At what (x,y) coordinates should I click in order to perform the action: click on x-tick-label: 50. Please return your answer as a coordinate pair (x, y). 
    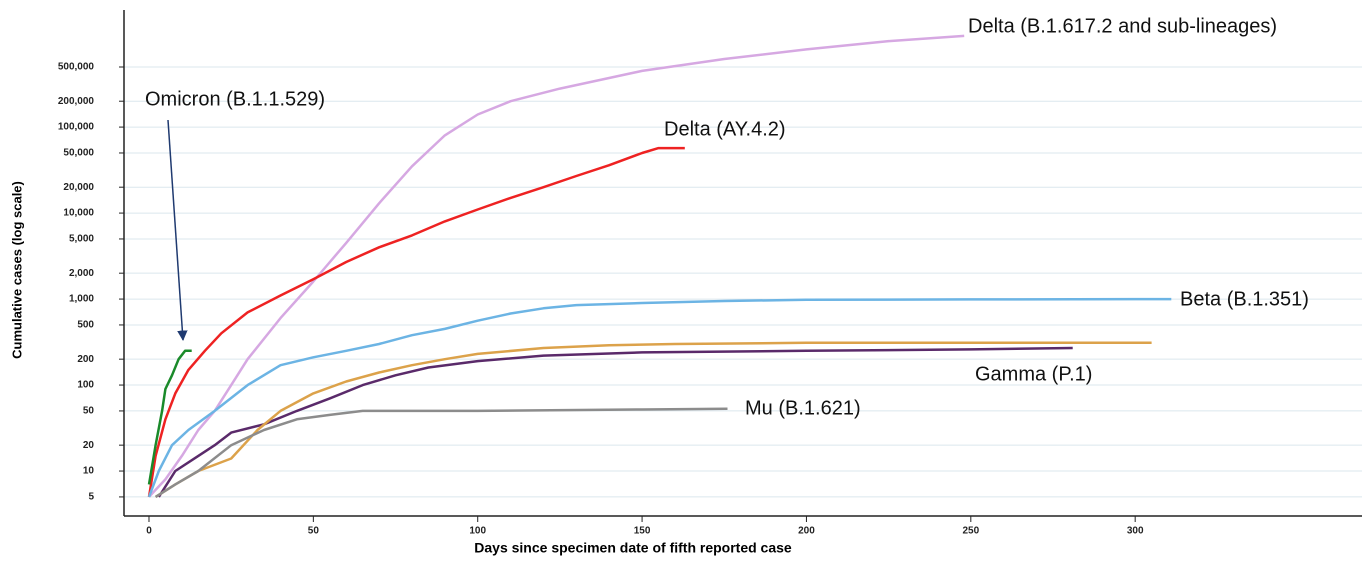
    Looking at the image, I should click on (314, 531).